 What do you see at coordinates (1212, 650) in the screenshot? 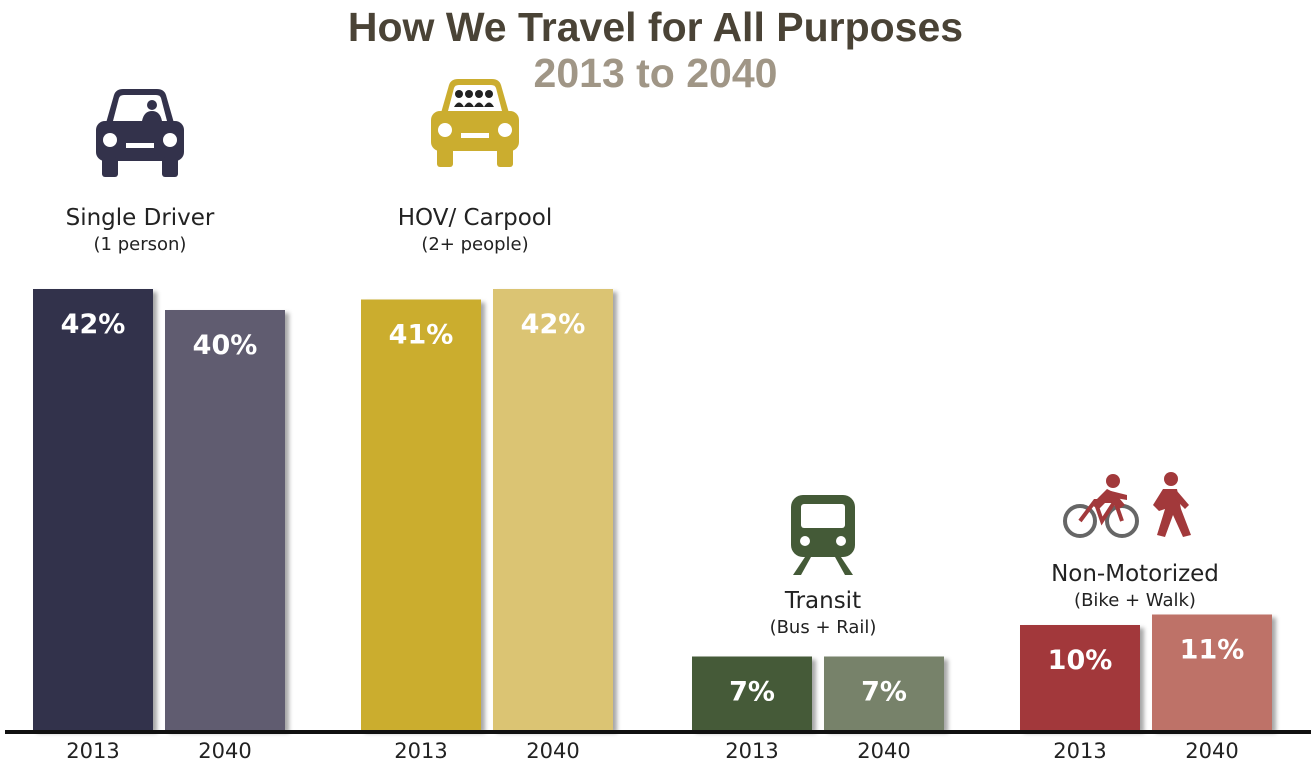
I see `bar-value-label: 11%` at bounding box center [1212, 650].